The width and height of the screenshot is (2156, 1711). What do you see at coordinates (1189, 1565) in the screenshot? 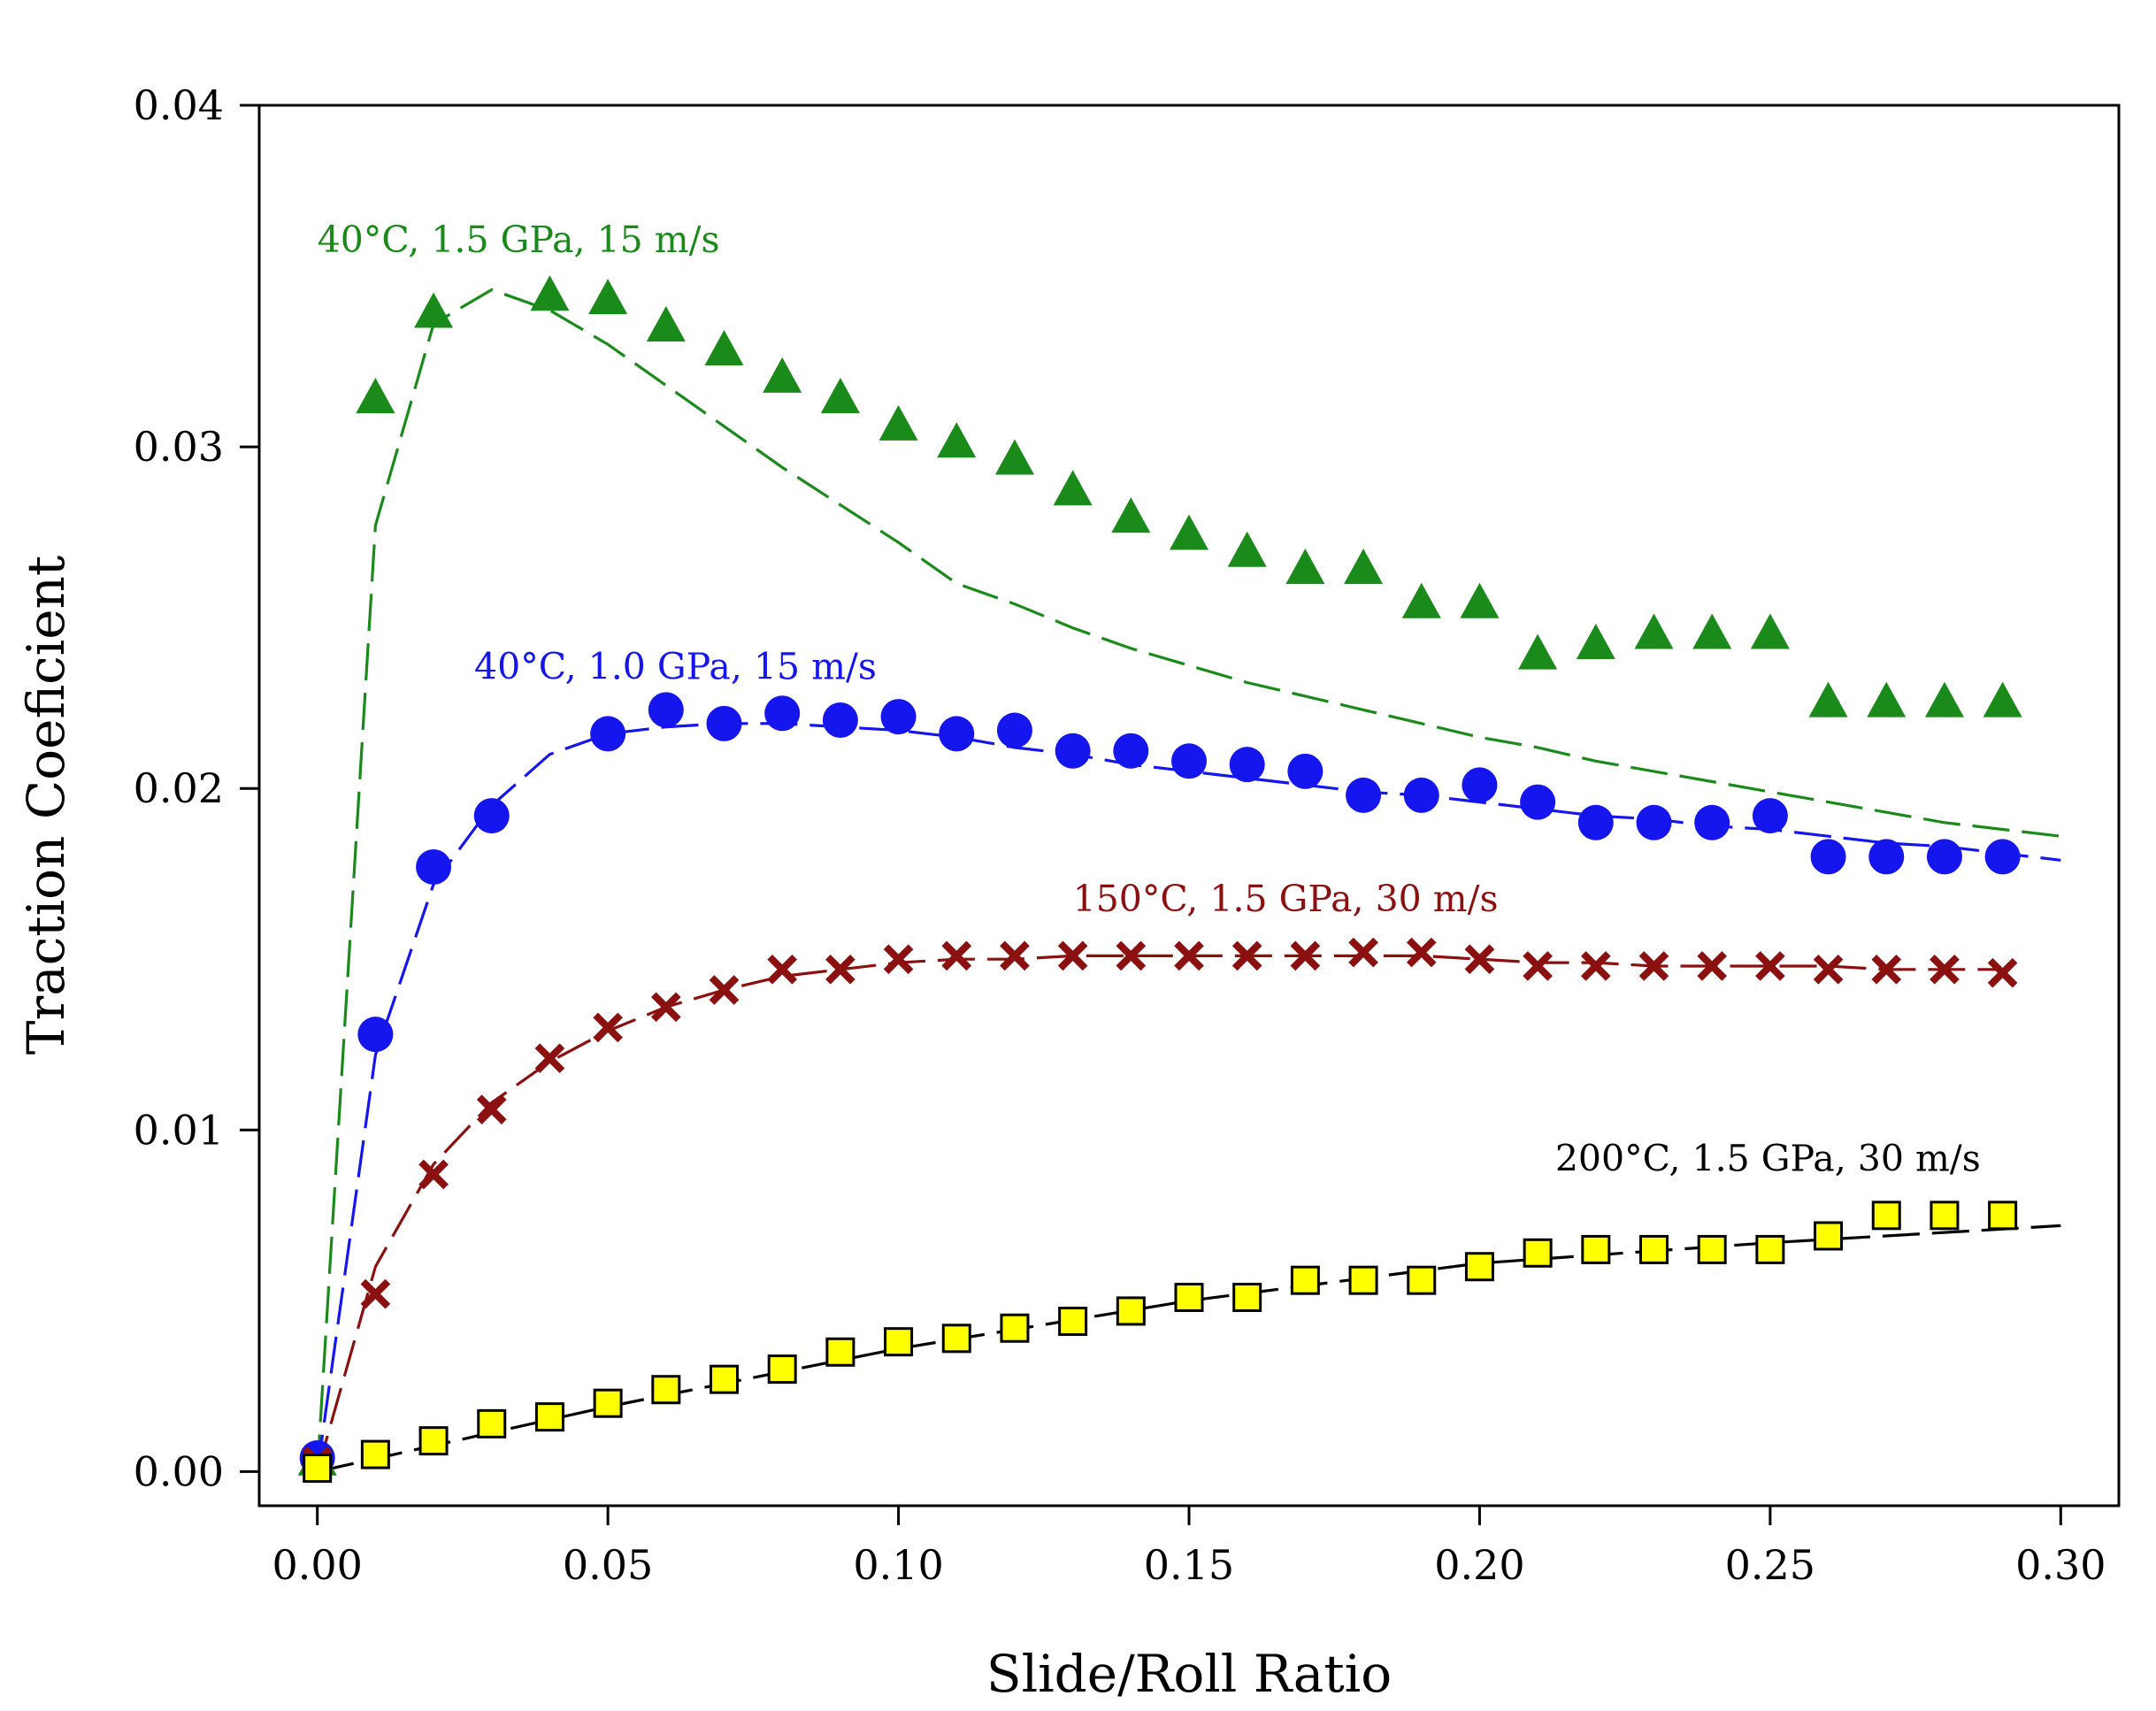
I see `x-tick-label: 0.15` at bounding box center [1189, 1565].